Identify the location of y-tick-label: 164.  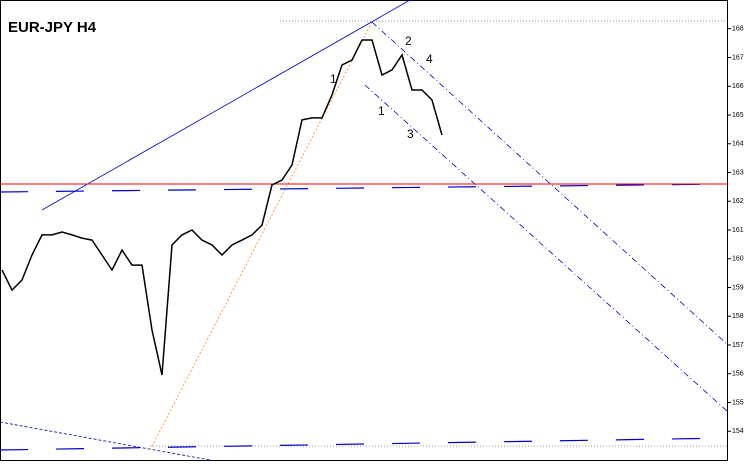
(738, 144).